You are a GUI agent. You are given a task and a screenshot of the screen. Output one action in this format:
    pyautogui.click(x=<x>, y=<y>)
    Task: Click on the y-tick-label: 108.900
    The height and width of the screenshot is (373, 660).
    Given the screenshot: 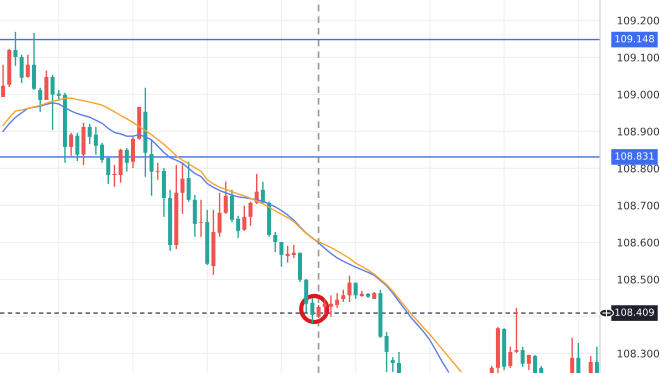 What is the action you would take?
    pyautogui.click(x=639, y=132)
    